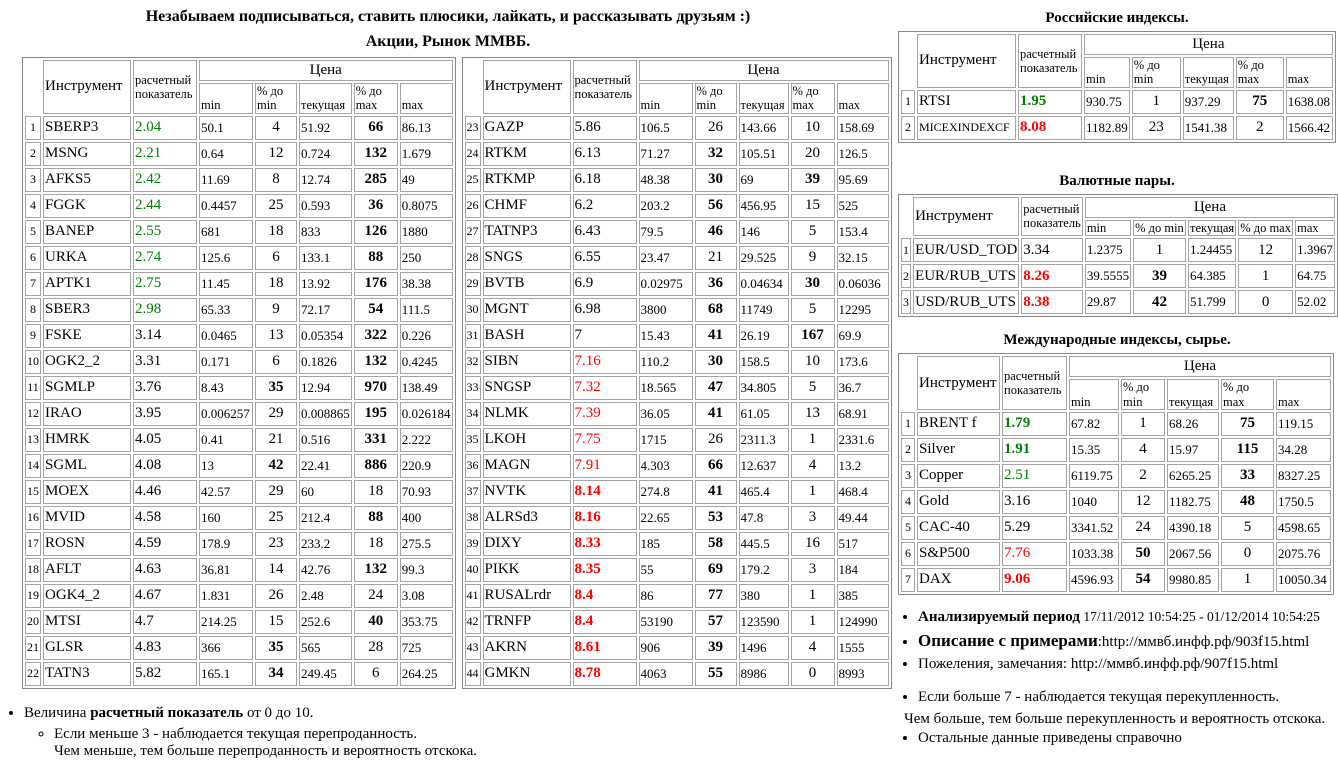  Describe the element at coordinates (1108, 276) in the screenshot. I see `min-cell: 39.5555` at that location.